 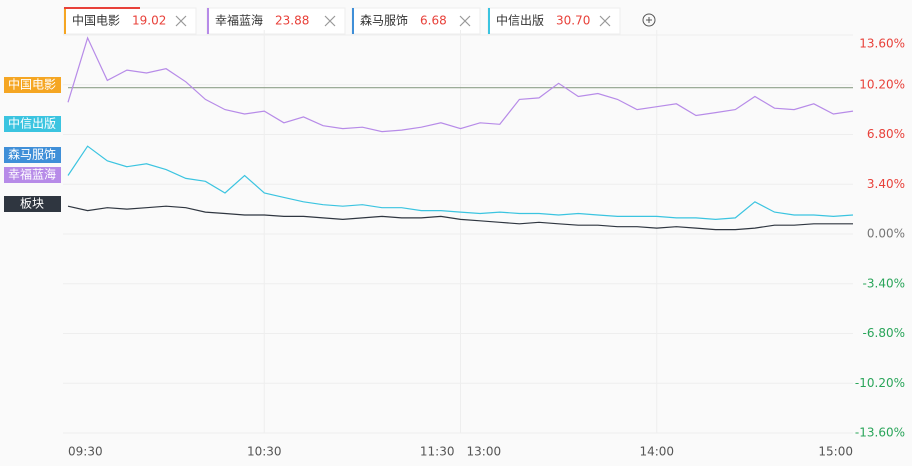 I want to click on y-tick-label: 6.80%, so click(x=886, y=134).